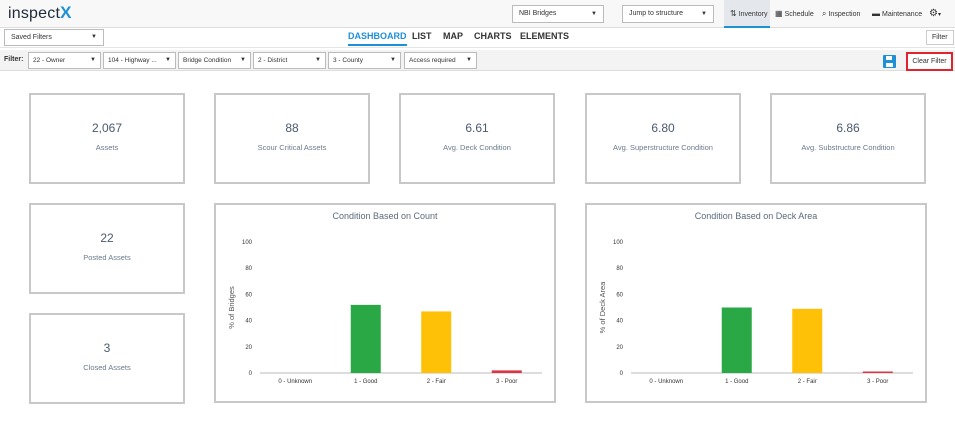  What do you see at coordinates (377, 38) in the screenshot?
I see `tab-dashboard: DASHBOARD` at bounding box center [377, 38].